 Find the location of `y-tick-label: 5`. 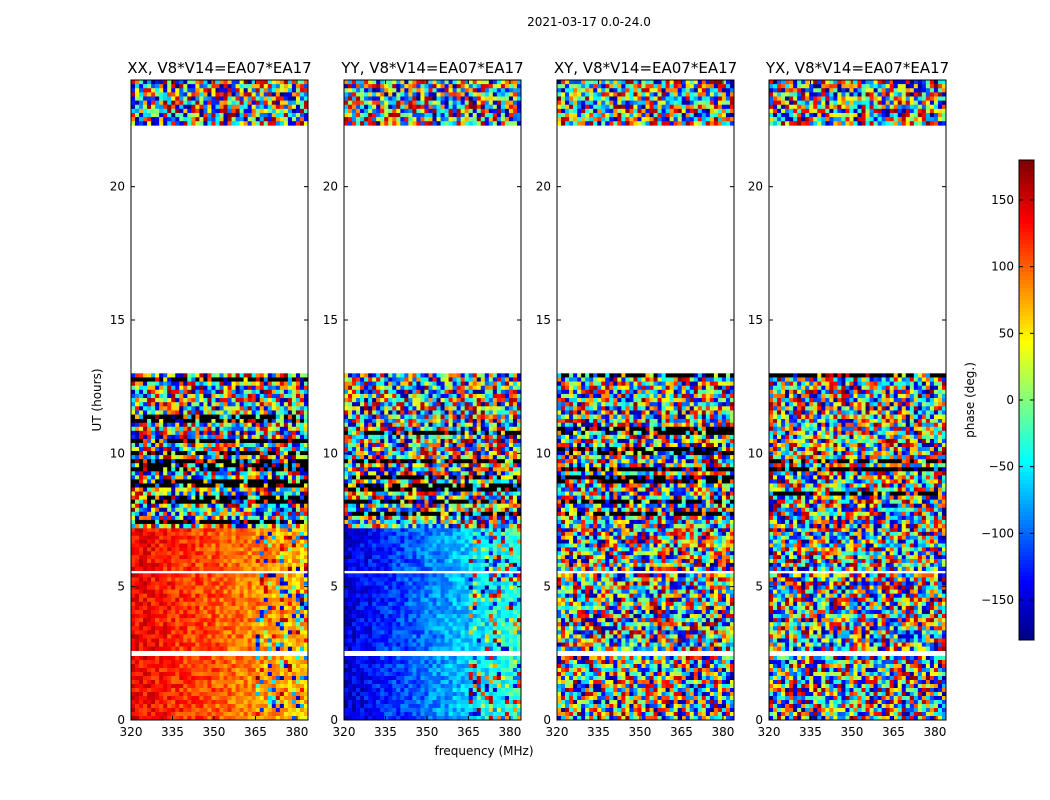

y-tick-label: 5 is located at coordinates (759, 587).